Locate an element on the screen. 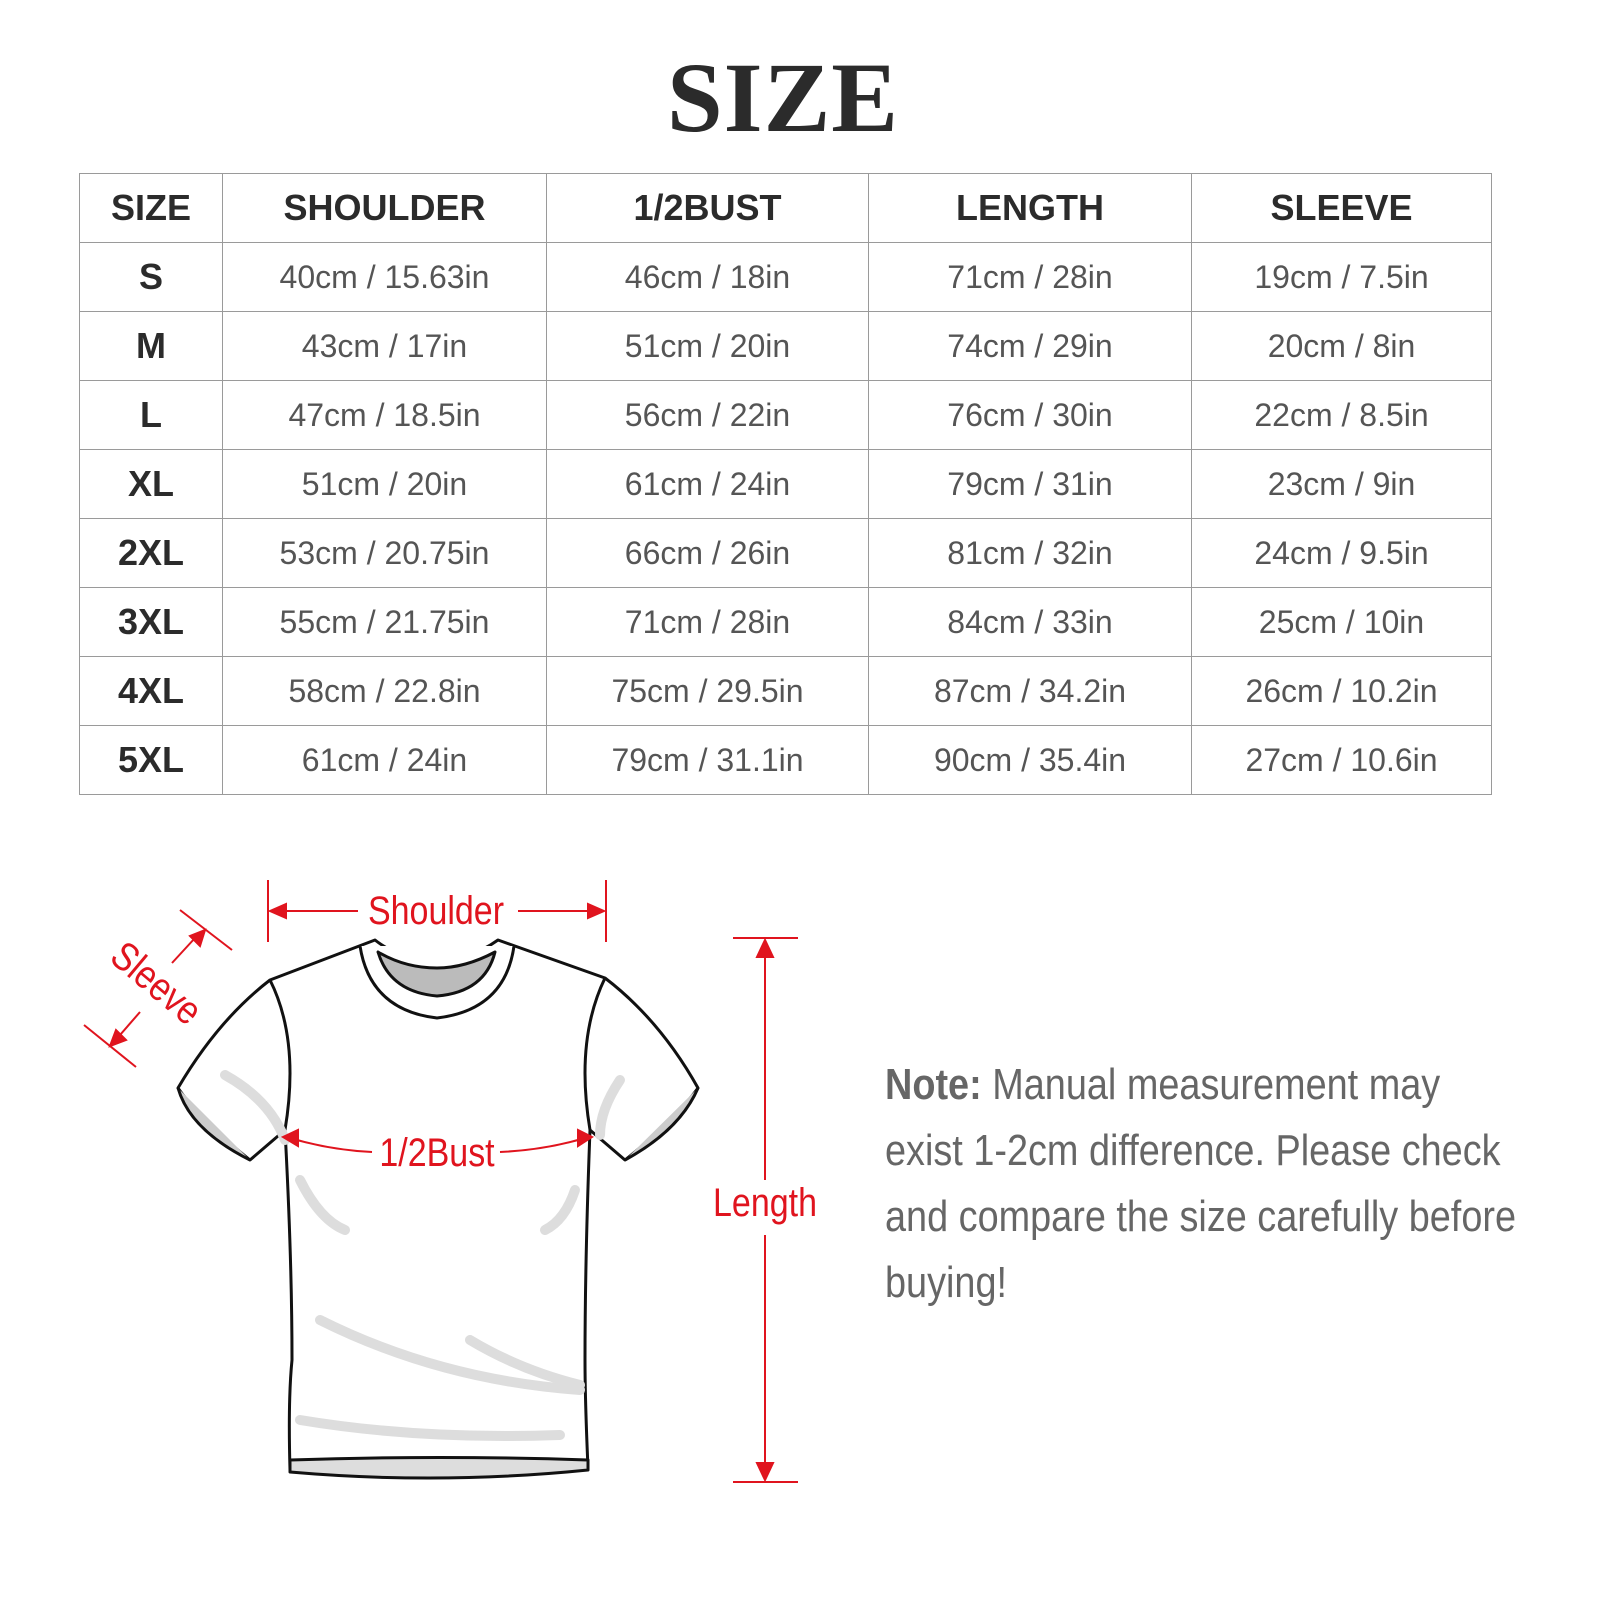 The width and height of the screenshot is (1600, 1600). tshirt-illustration is located at coordinates (438, 1209).